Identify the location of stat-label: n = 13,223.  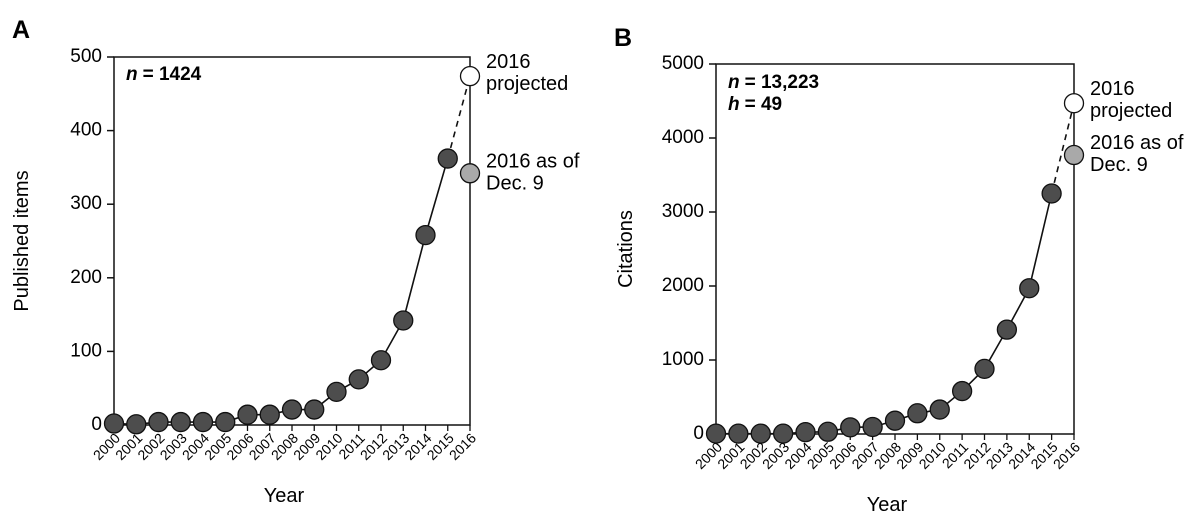
(773, 82).